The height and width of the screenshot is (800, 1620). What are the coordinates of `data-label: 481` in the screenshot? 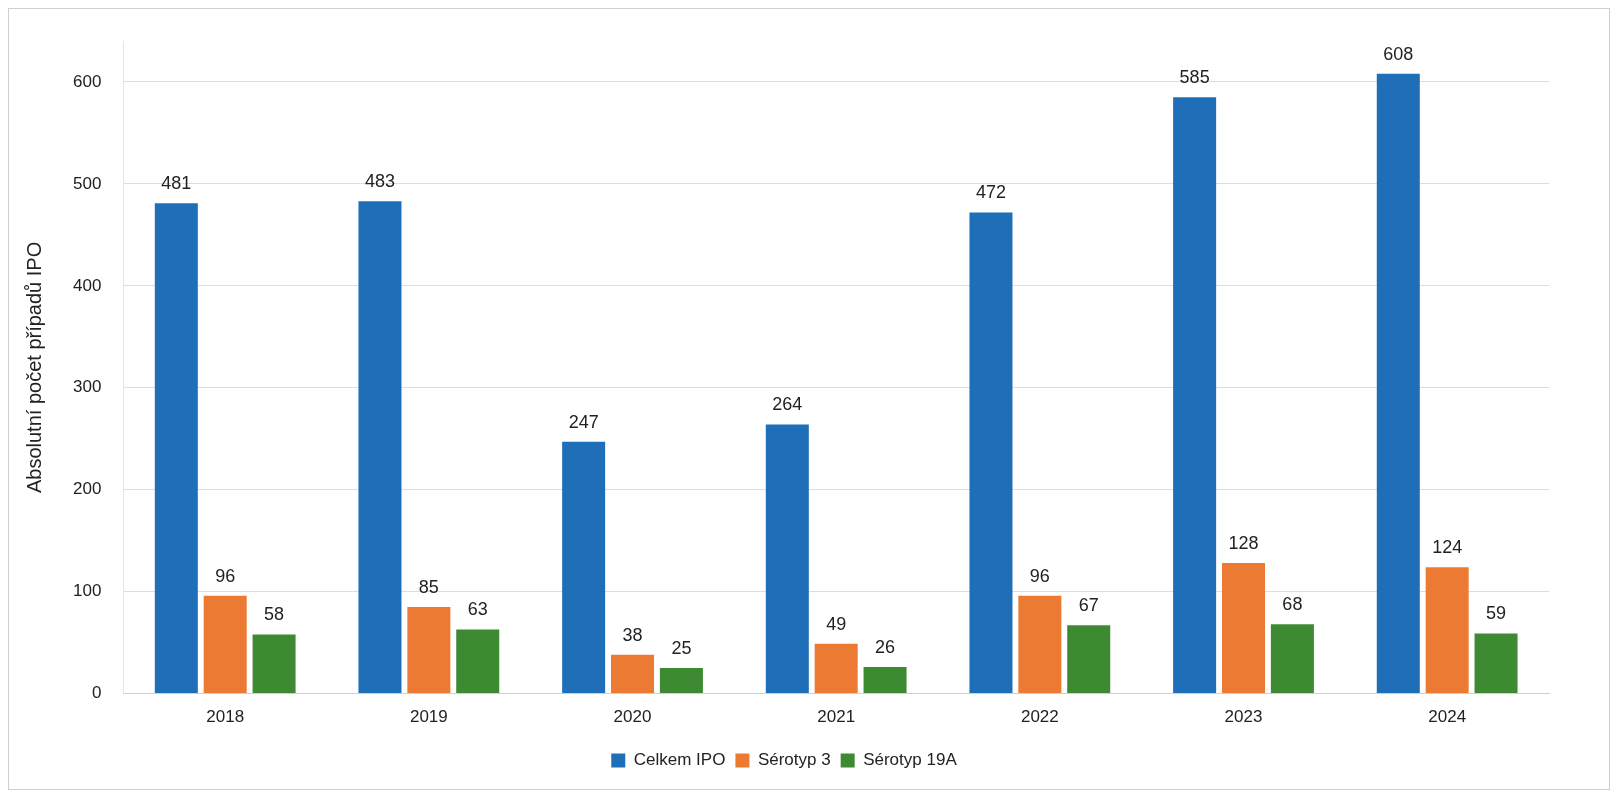 It's located at (176, 183).